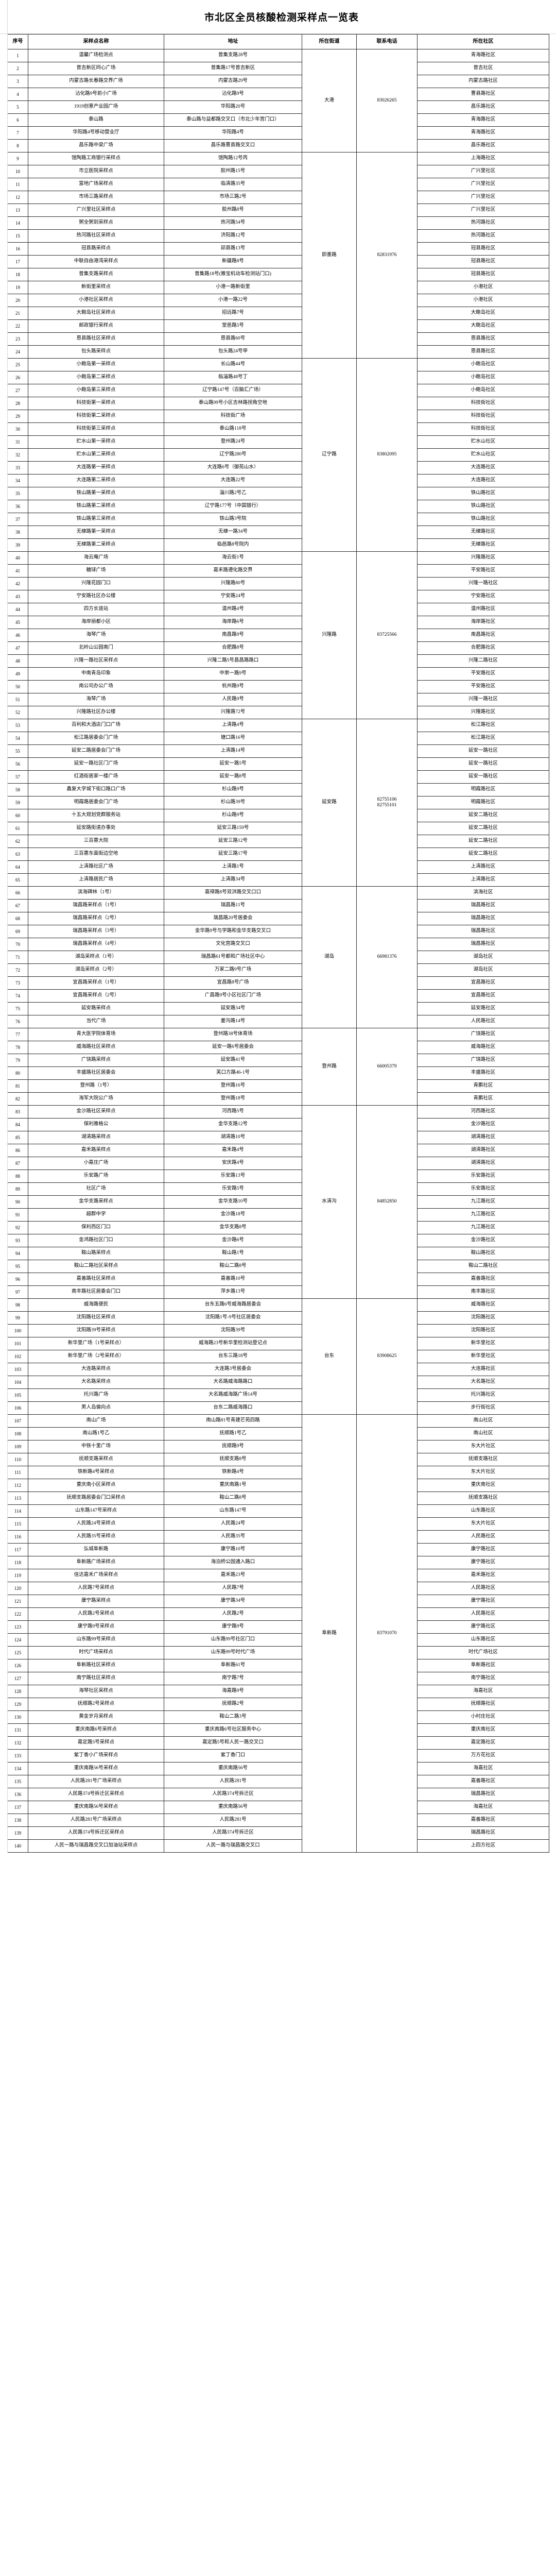 The height and width of the screenshot is (2576, 556). Describe the element at coordinates (233, 1717) in the screenshot. I see `cell-address: 鞍山二路3号` at that location.